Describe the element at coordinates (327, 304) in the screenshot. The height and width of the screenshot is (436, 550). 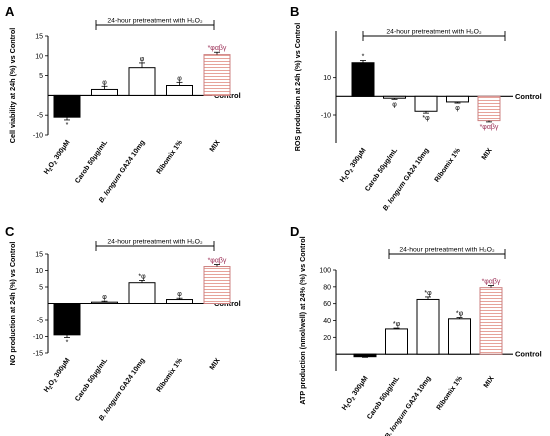
I see `y-tick-label: 60` at that location.